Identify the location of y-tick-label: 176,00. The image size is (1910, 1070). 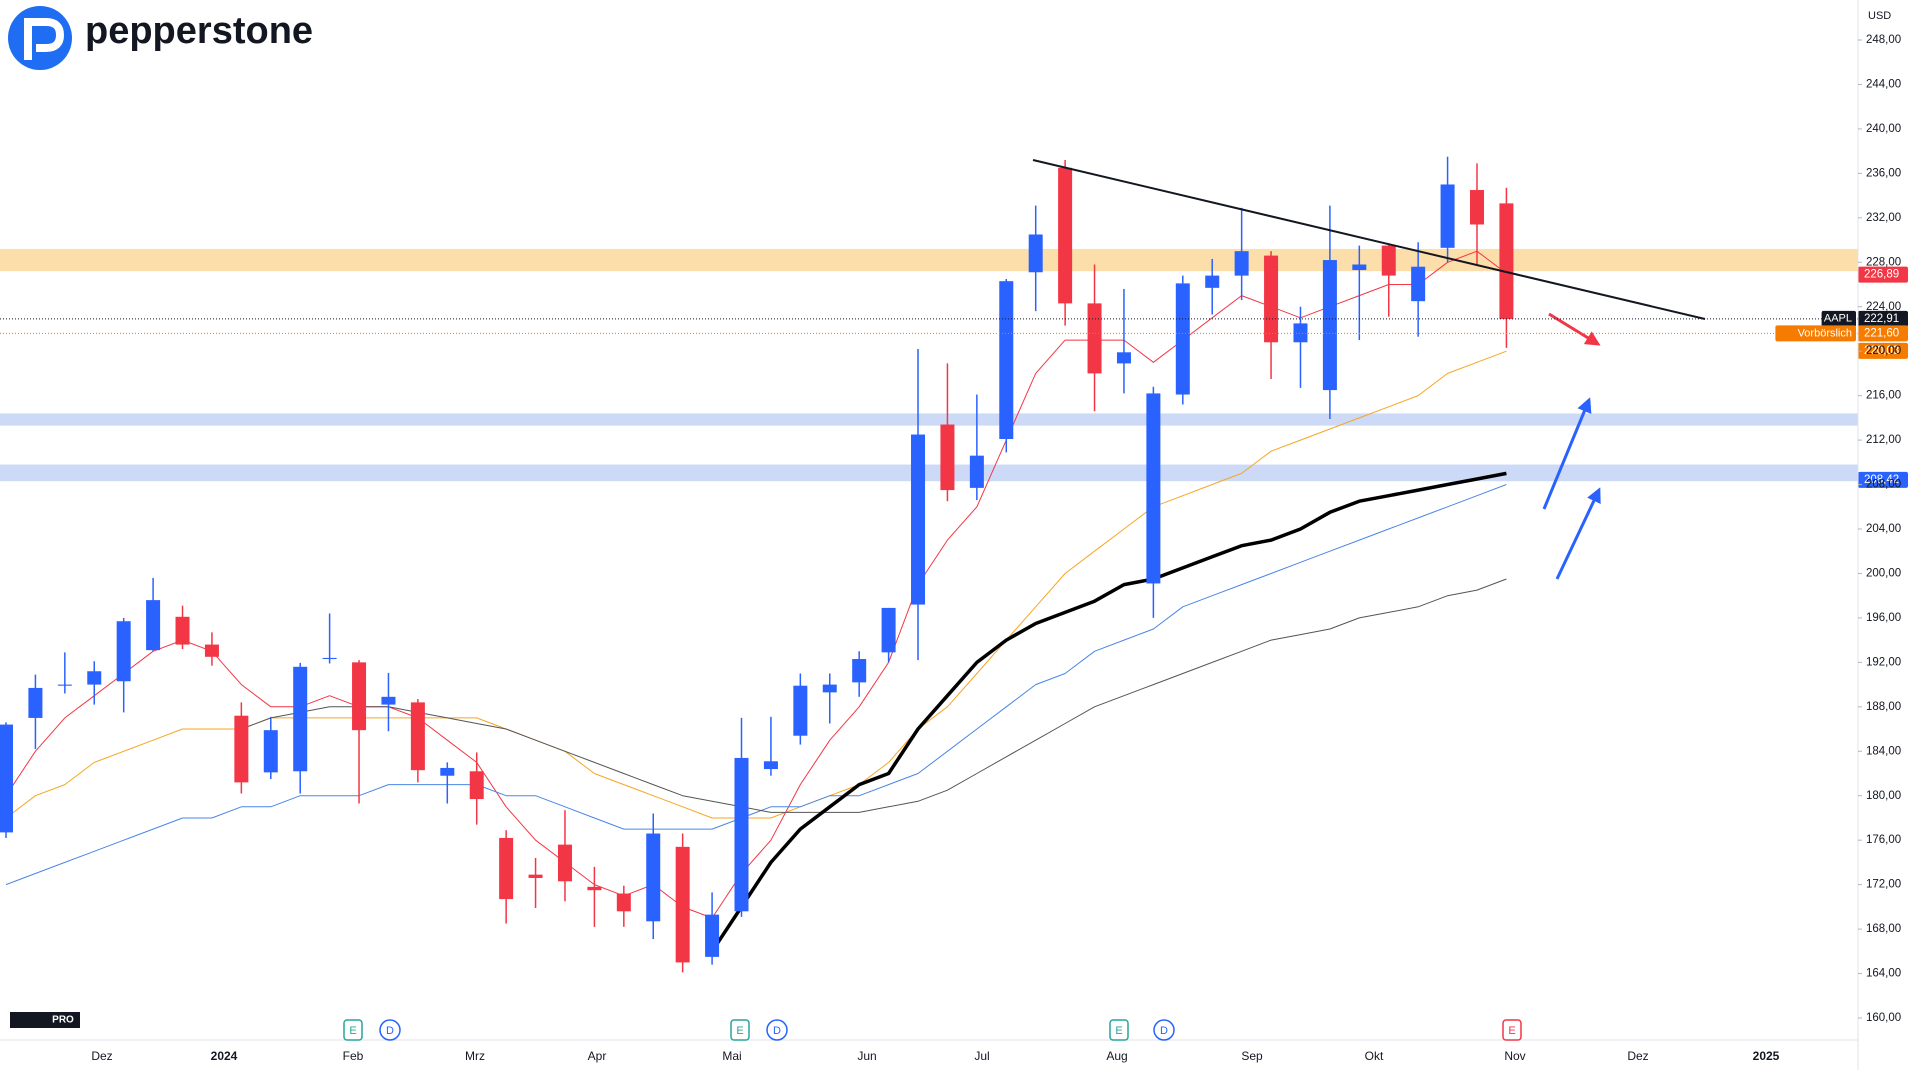
(1883, 840).